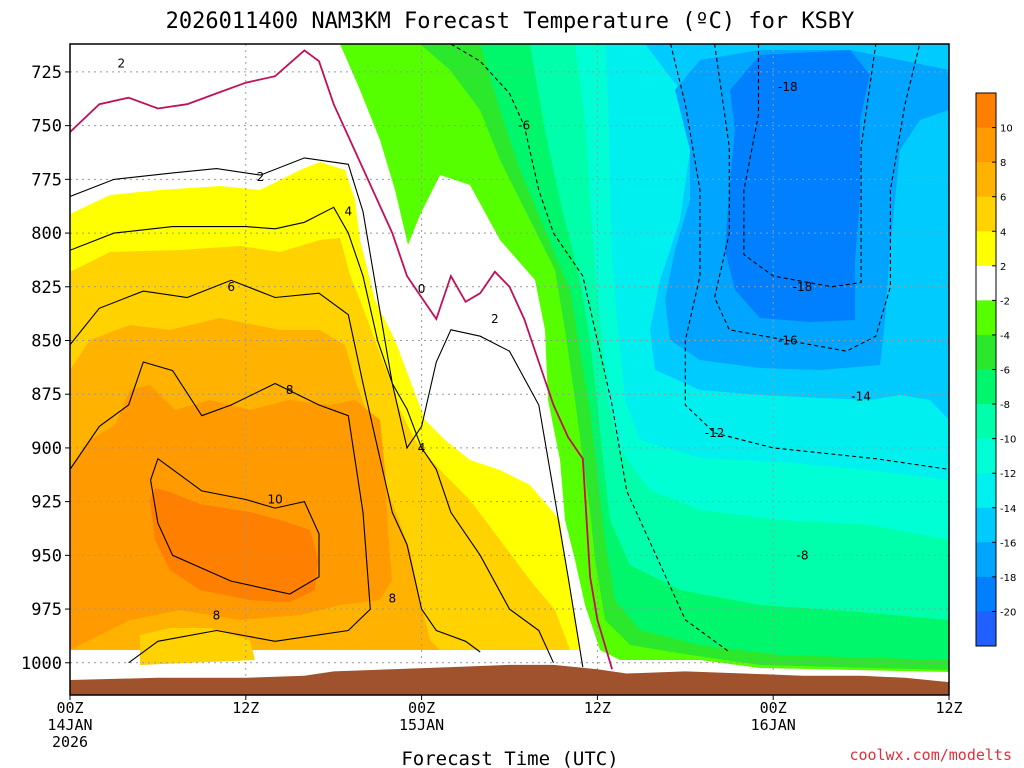 This screenshot has width=1024, height=768. What do you see at coordinates (803, 555) in the screenshot?
I see `contour-label: -8` at bounding box center [803, 555].